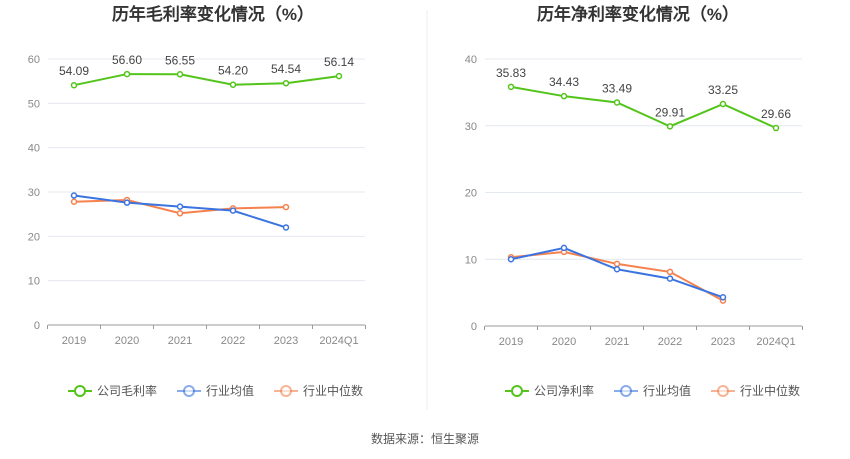 The image size is (850, 459). I want to click on legend-item: 公司毛利率, so click(127, 390).